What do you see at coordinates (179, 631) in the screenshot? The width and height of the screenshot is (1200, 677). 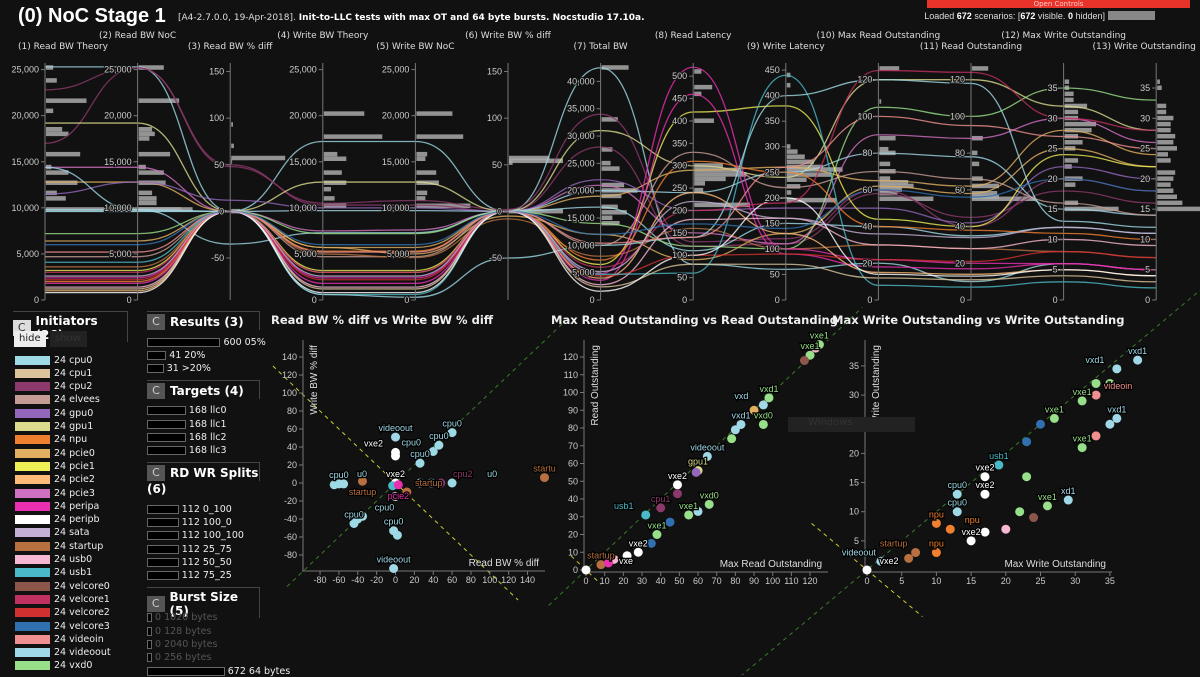 I see `filter-item: 0 128 bytes` at bounding box center [179, 631].